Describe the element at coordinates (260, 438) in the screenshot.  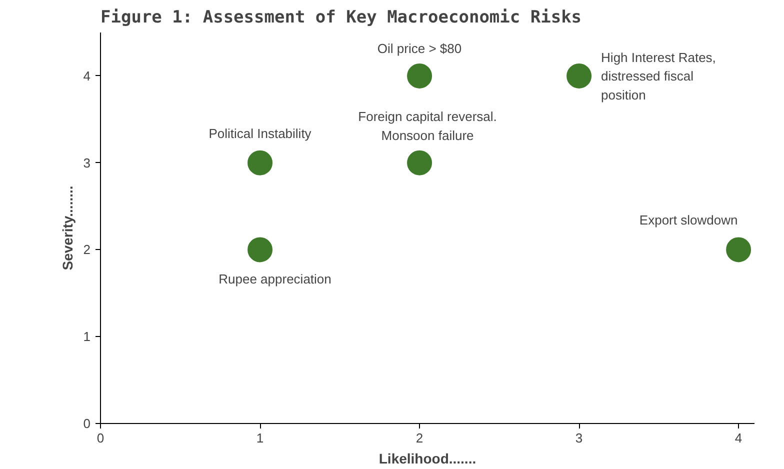
I see `x-tick-label: 1` at that location.